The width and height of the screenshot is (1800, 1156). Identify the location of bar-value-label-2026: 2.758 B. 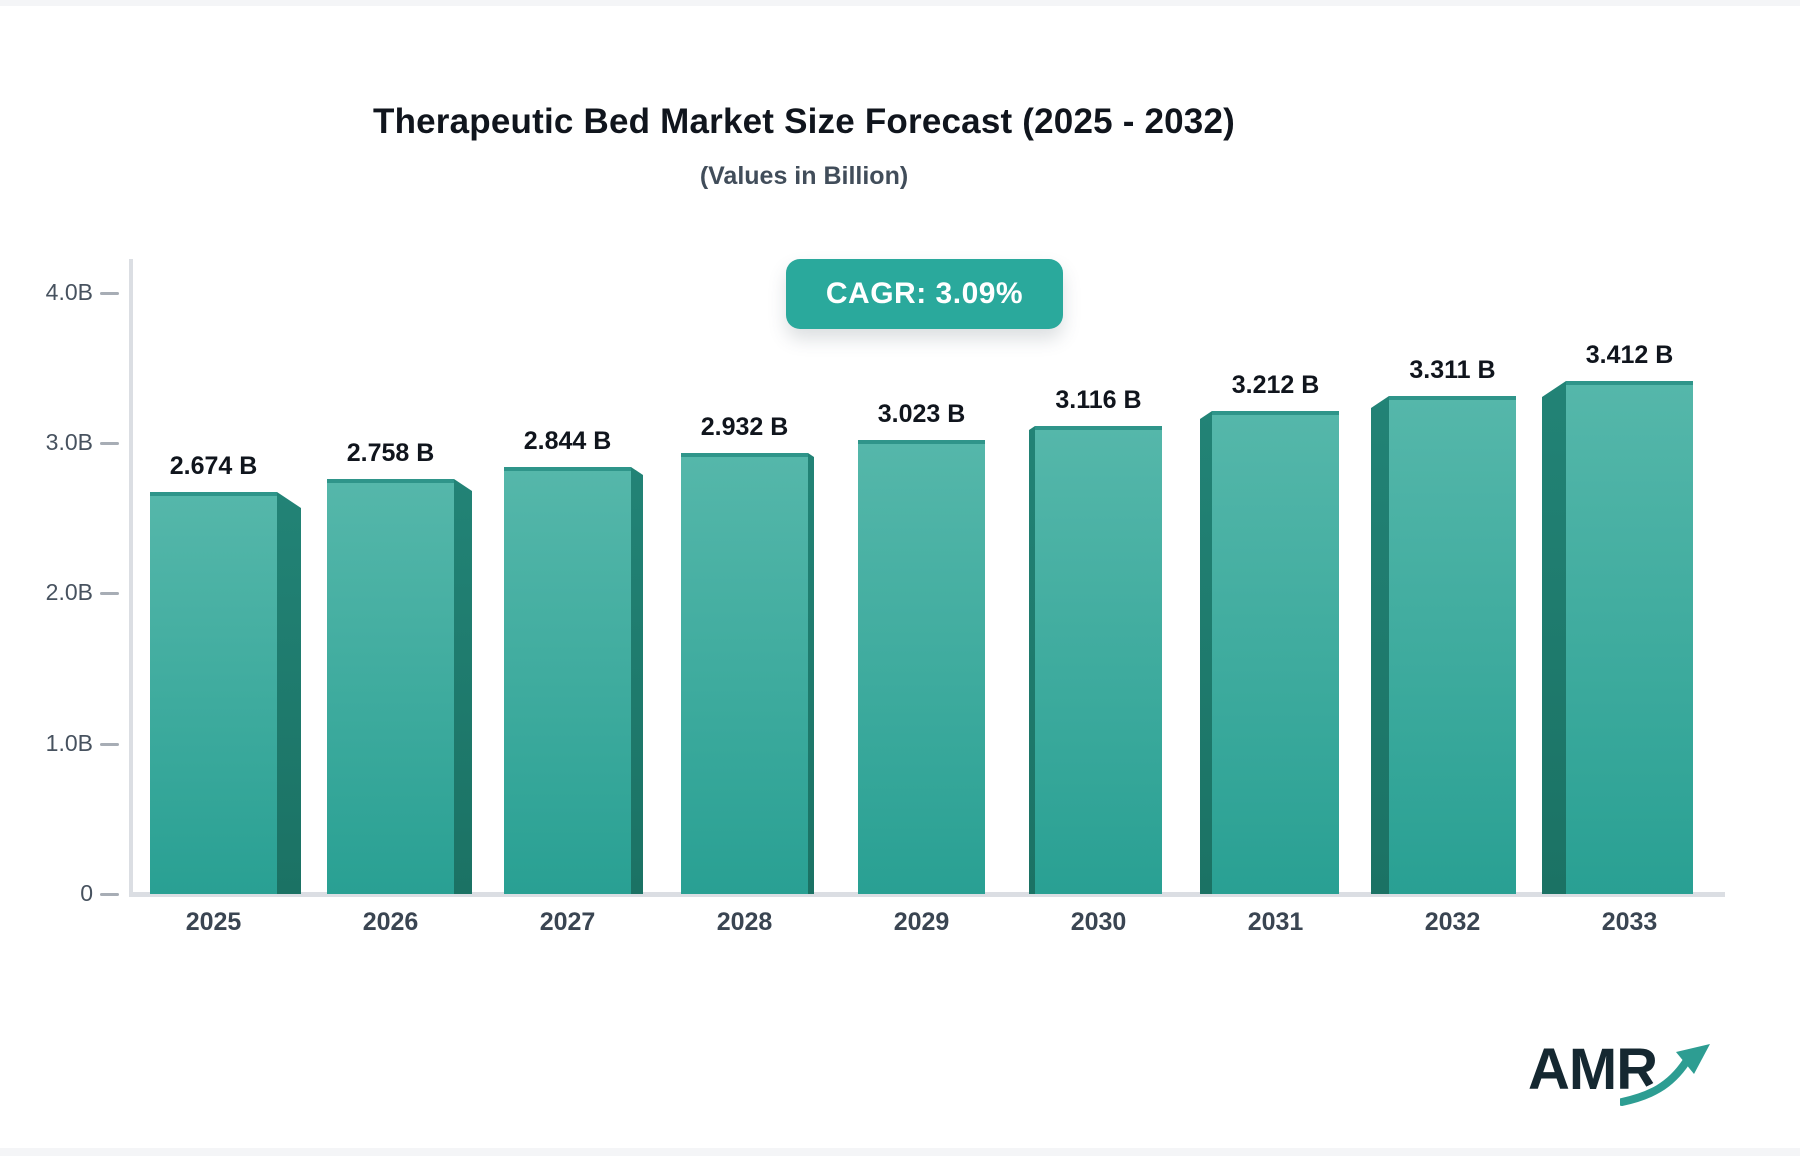
(390, 453).